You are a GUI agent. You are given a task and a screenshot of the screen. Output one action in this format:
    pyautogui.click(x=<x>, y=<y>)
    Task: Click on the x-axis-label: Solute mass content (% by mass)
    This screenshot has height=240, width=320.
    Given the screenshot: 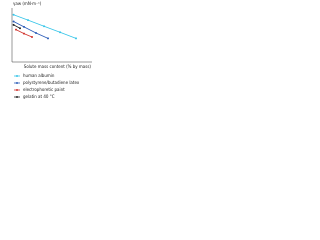 What is the action you would take?
    pyautogui.click(x=58, y=66)
    